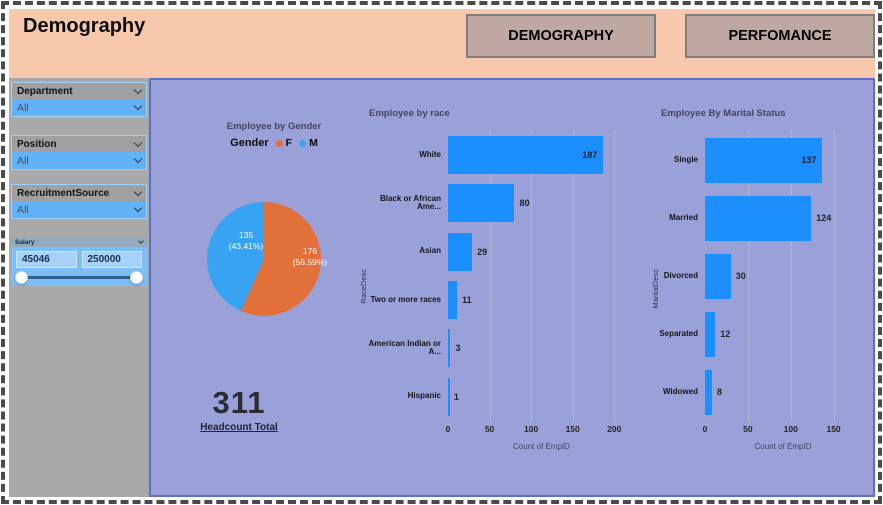 The height and width of the screenshot is (505, 883). I want to click on bar-track: 124, so click(783, 218).